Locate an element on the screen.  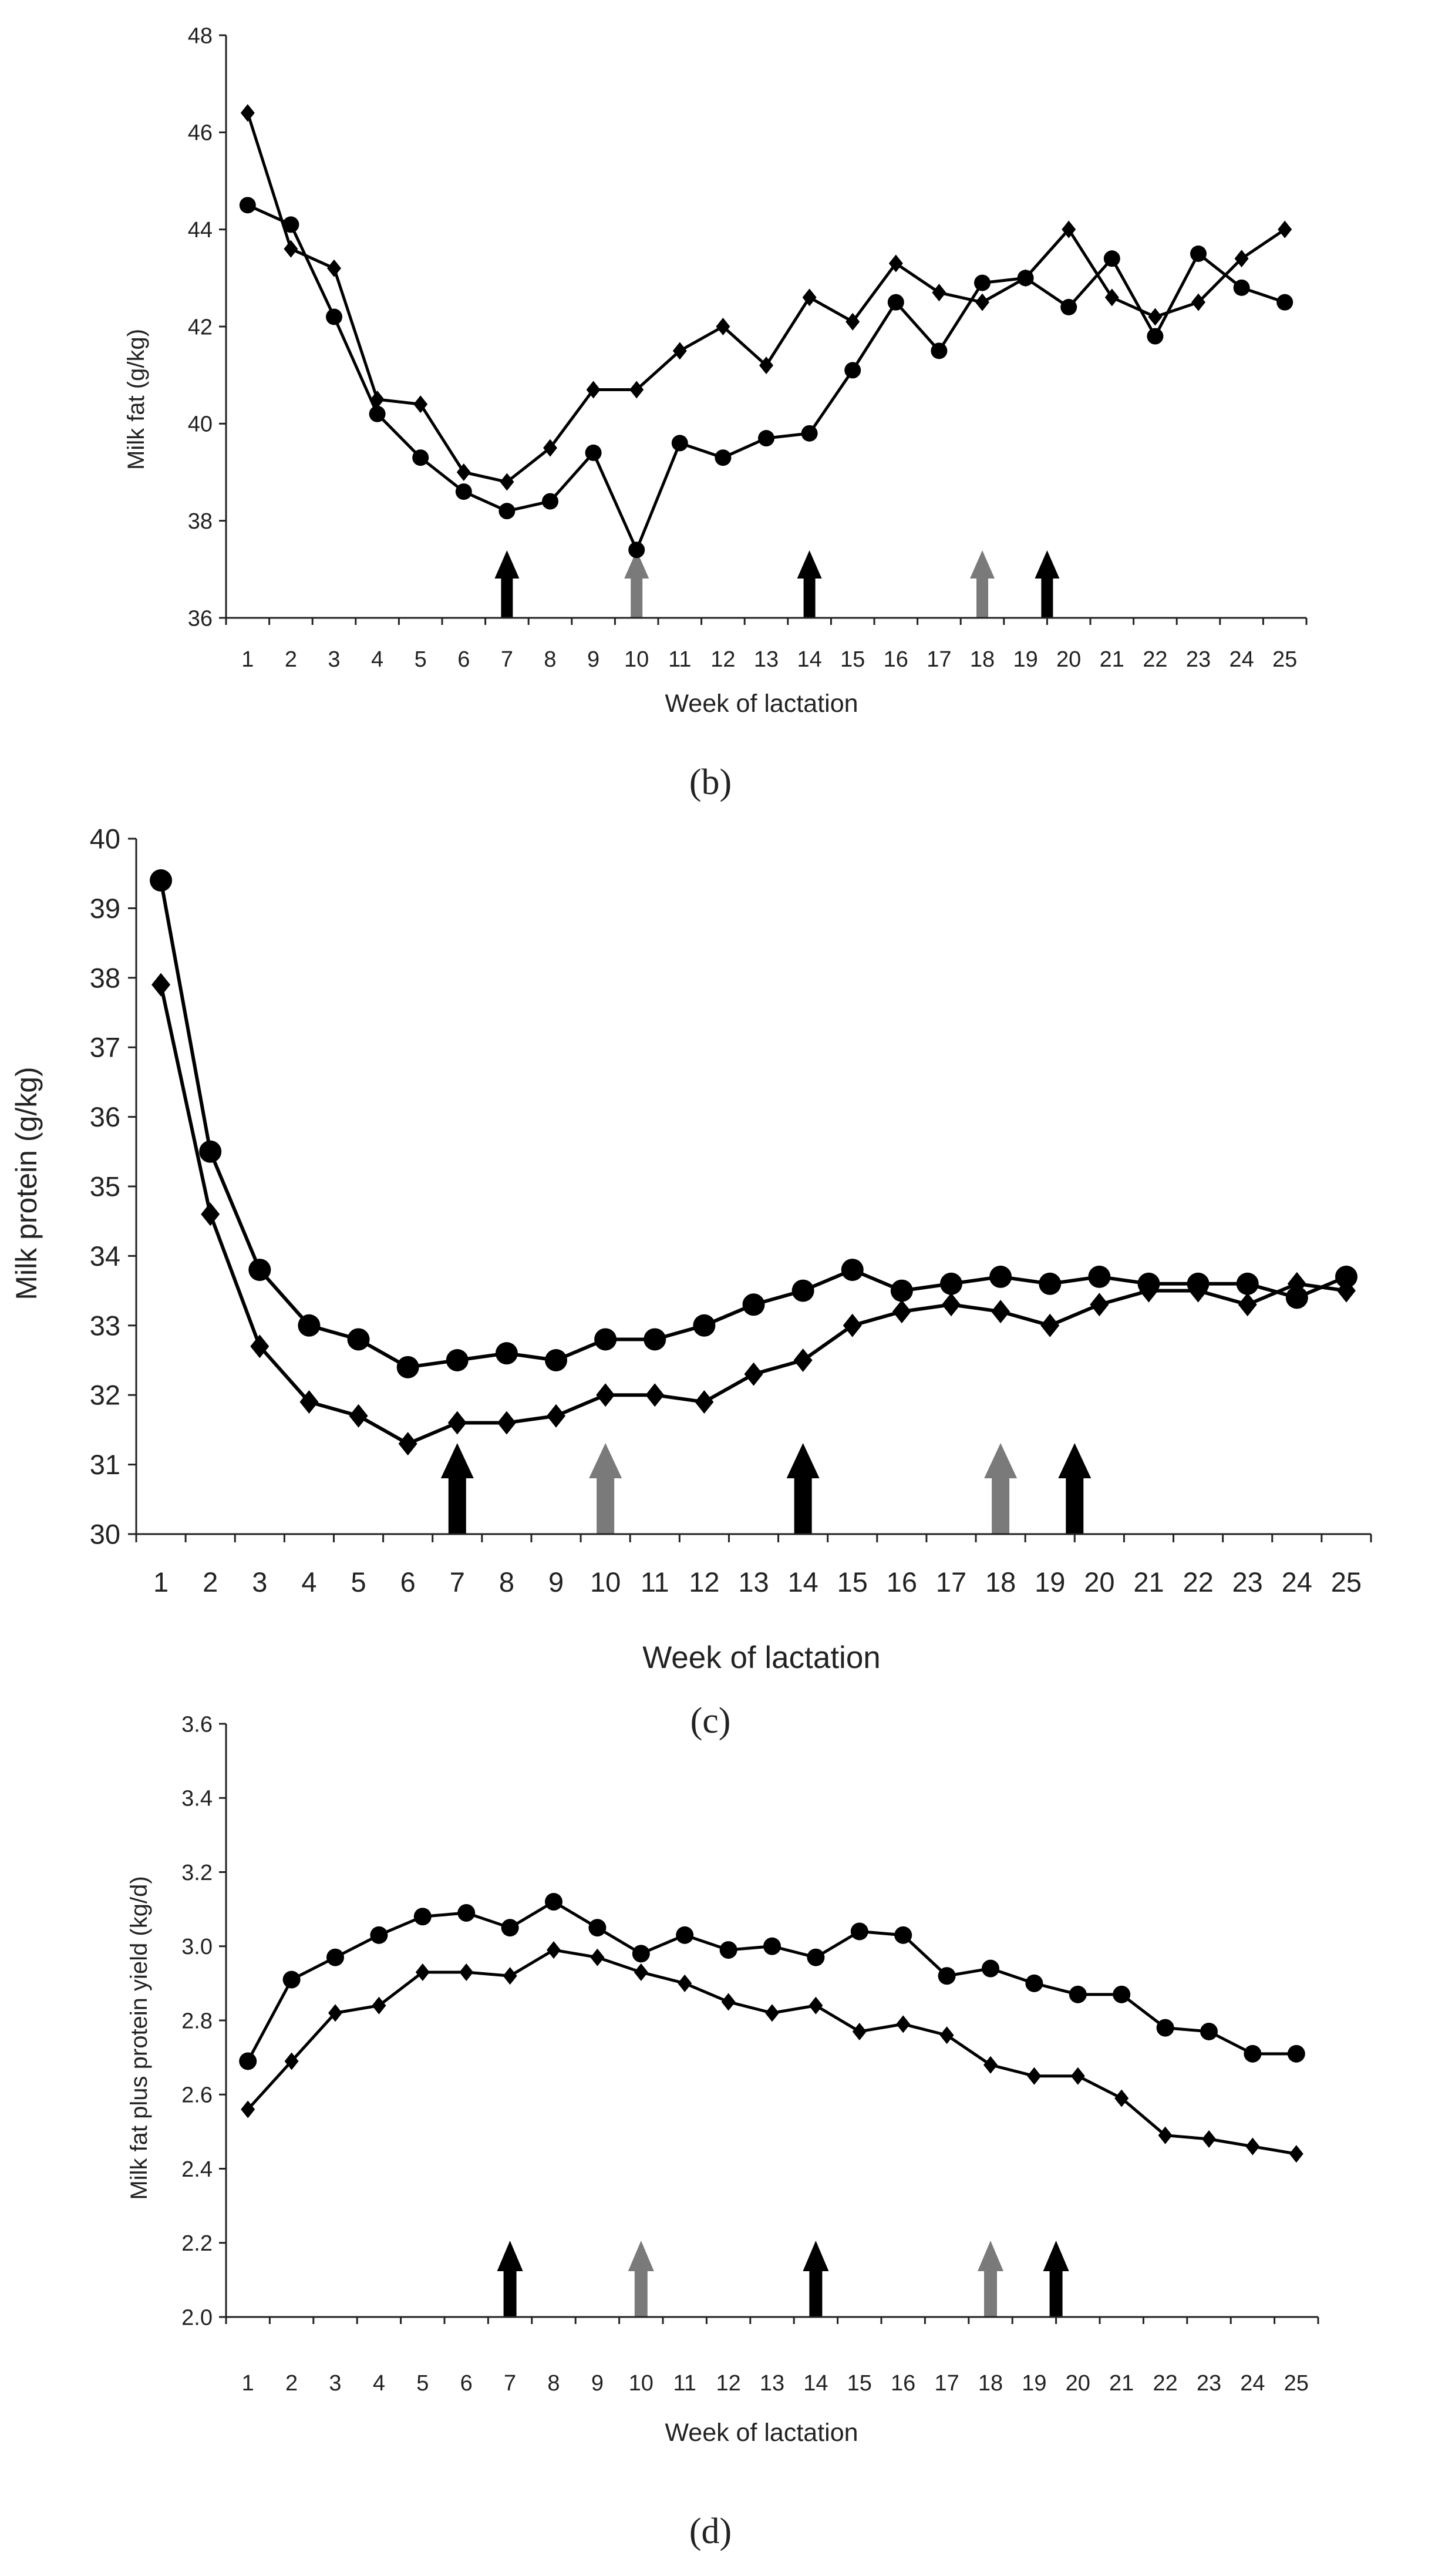
diamond-series-line is located at coordinates (772, 2051).